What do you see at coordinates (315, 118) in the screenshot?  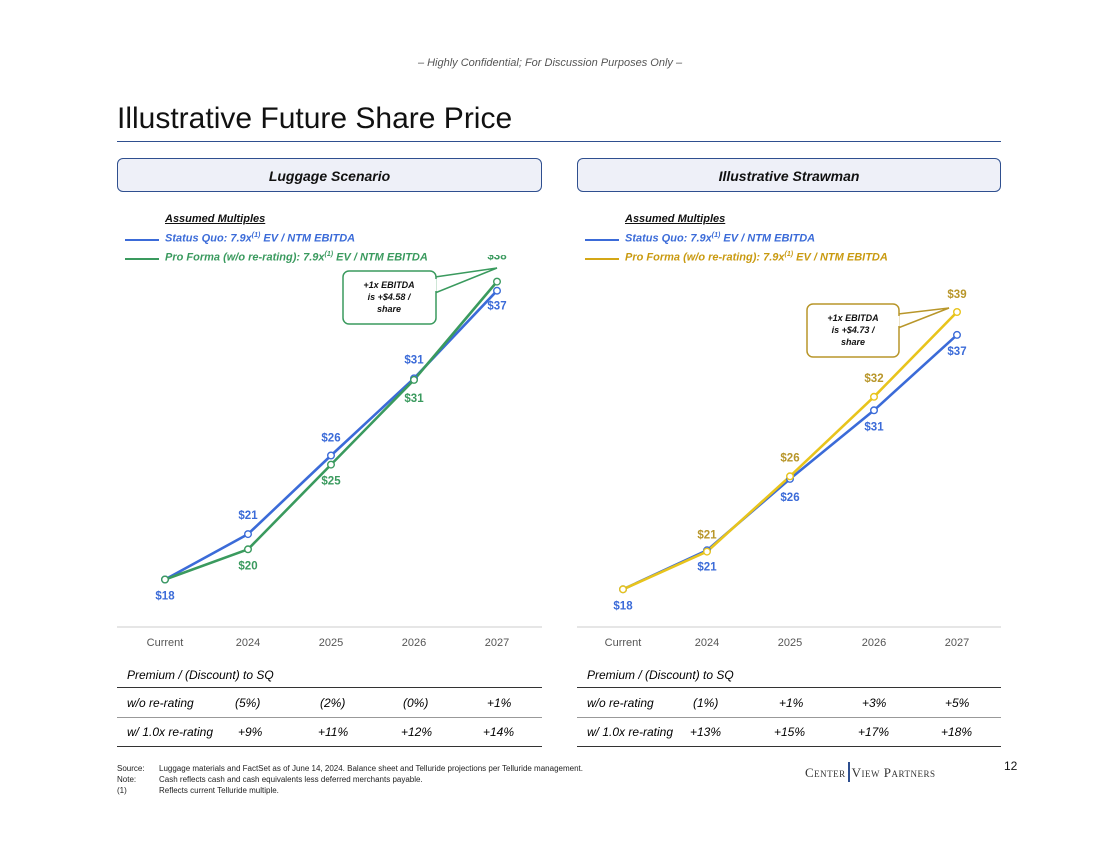 I see `page-title: Illustrative Future Share Price` at bounding box center [315, 118].